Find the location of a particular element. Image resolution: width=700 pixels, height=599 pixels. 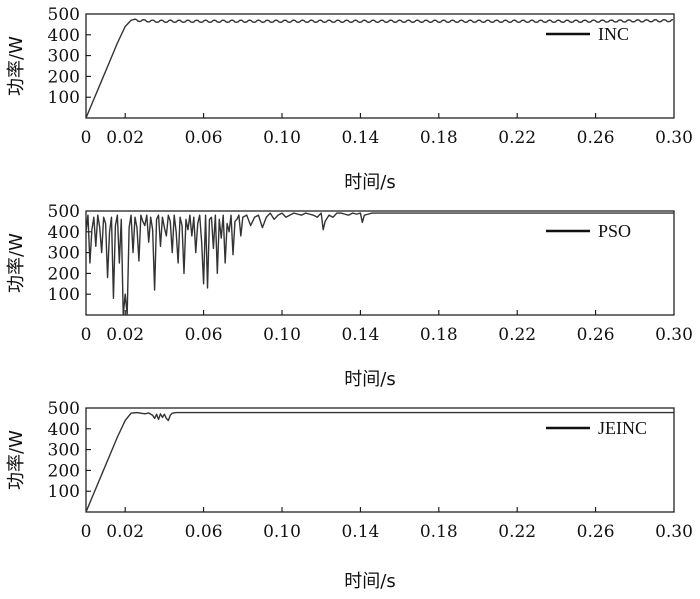

legend-label: INC is located at coordinates (613, 34).